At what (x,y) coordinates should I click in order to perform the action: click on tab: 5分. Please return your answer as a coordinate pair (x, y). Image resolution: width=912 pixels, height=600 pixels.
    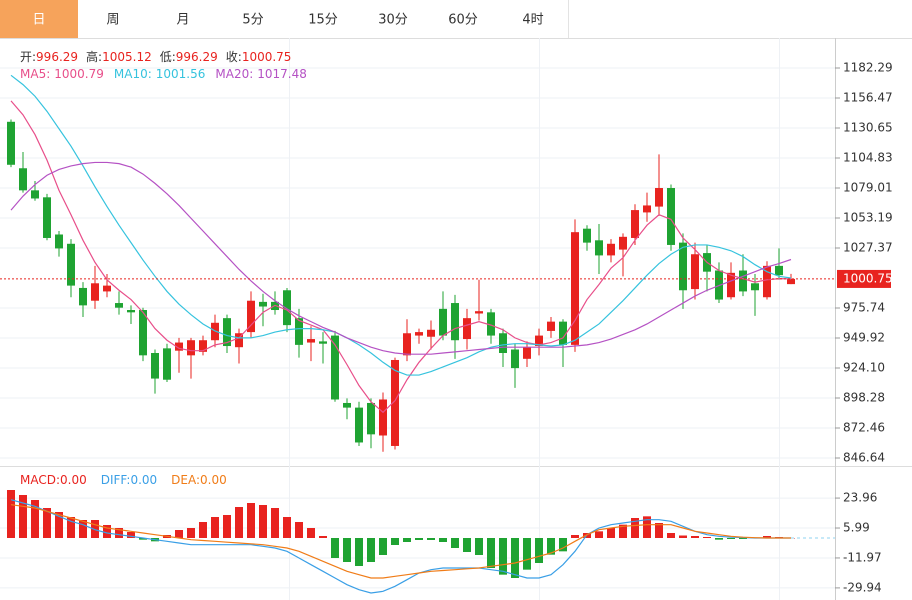
    Looking at the image, I should click on (253, 19).